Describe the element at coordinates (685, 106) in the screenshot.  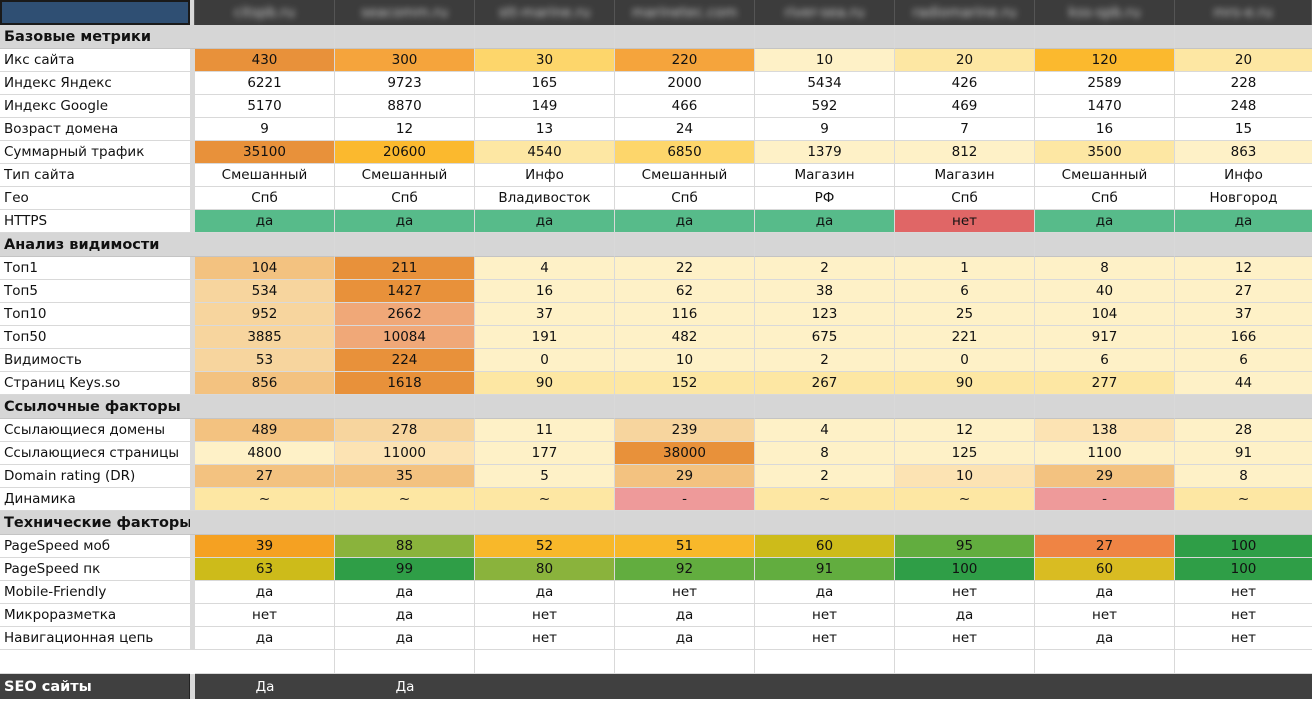
I see `data-cell: 466` at that location.